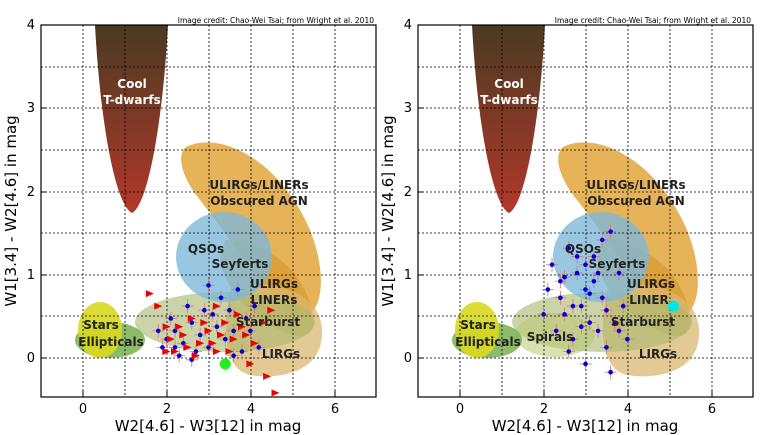  What do you see at coordinates (31, 108) in the screenshot?
I see `y-tick-3: 3` at bounding box center [31, 108].